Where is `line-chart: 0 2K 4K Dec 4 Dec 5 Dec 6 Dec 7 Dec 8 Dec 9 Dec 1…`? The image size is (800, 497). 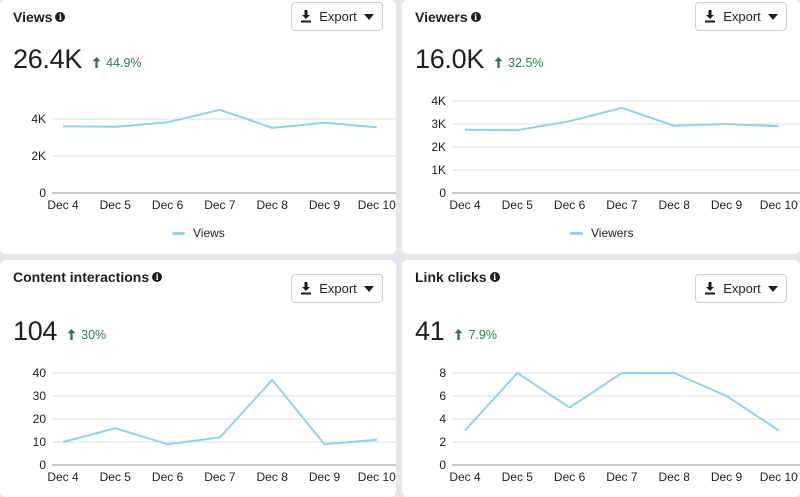 line-chart: 0 2K 4K Dec 4 Dec 5 Dec 6 Dec 7 Dec 8 Dec 9 Dec 1… is located at coordinates (213, 160).